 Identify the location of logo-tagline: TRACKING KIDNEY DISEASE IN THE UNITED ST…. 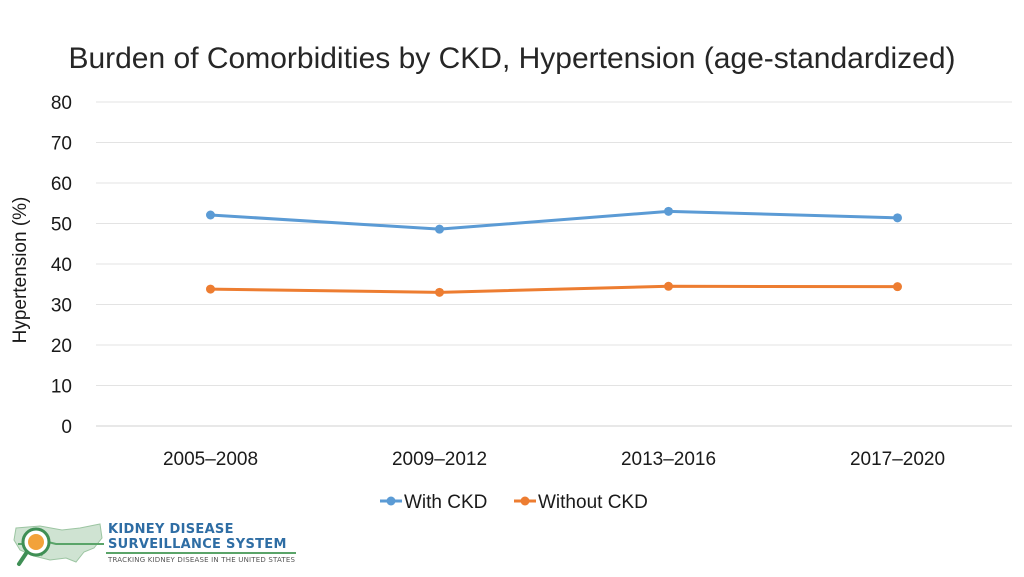
(202, 560).